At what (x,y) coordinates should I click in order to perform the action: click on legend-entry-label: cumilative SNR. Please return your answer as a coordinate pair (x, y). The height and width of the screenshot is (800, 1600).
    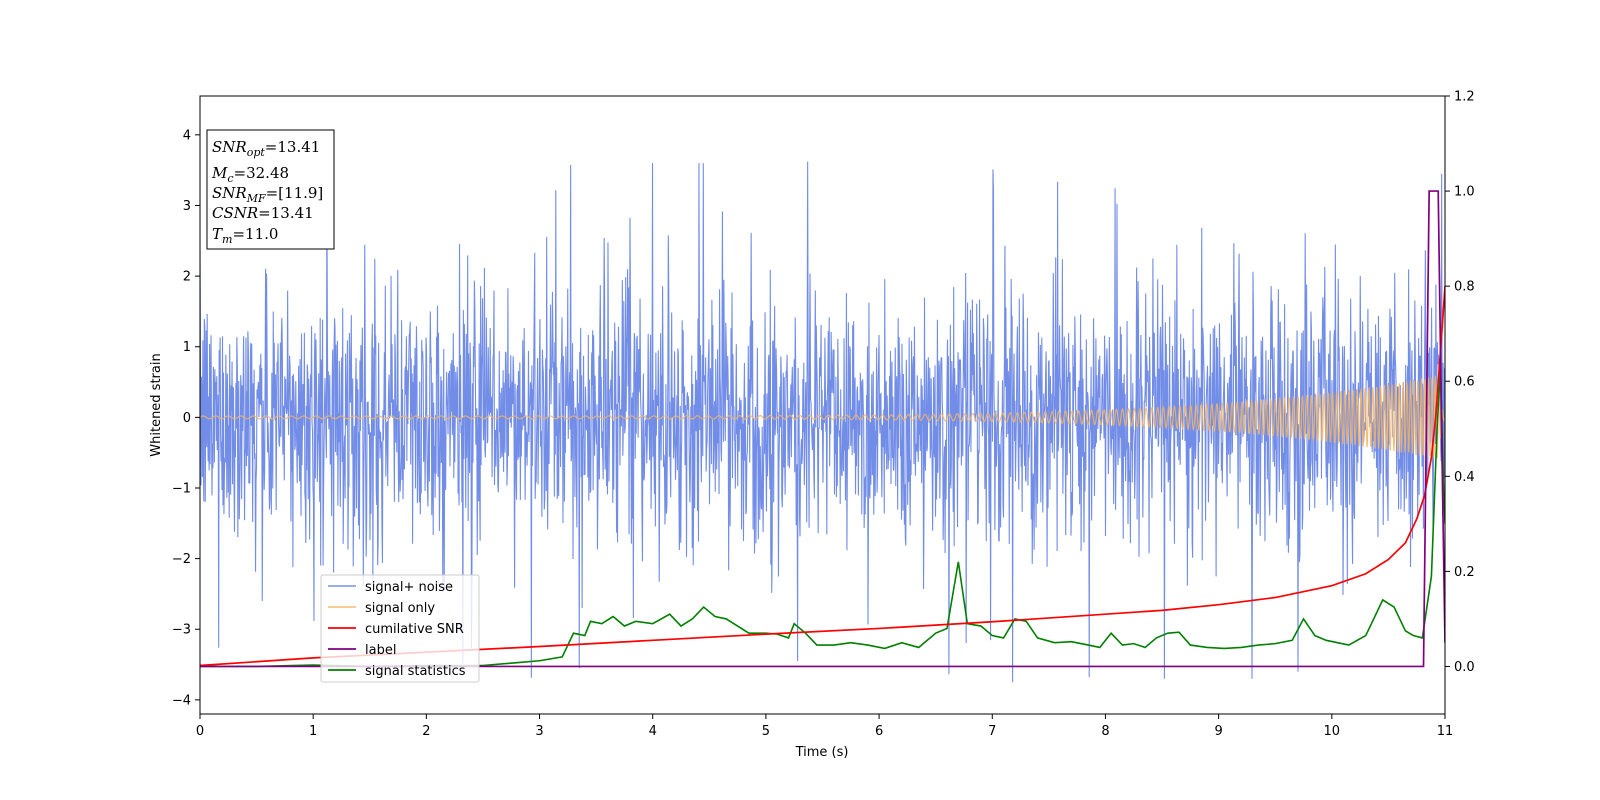
    Looking at the image, I should click on (414, 629).